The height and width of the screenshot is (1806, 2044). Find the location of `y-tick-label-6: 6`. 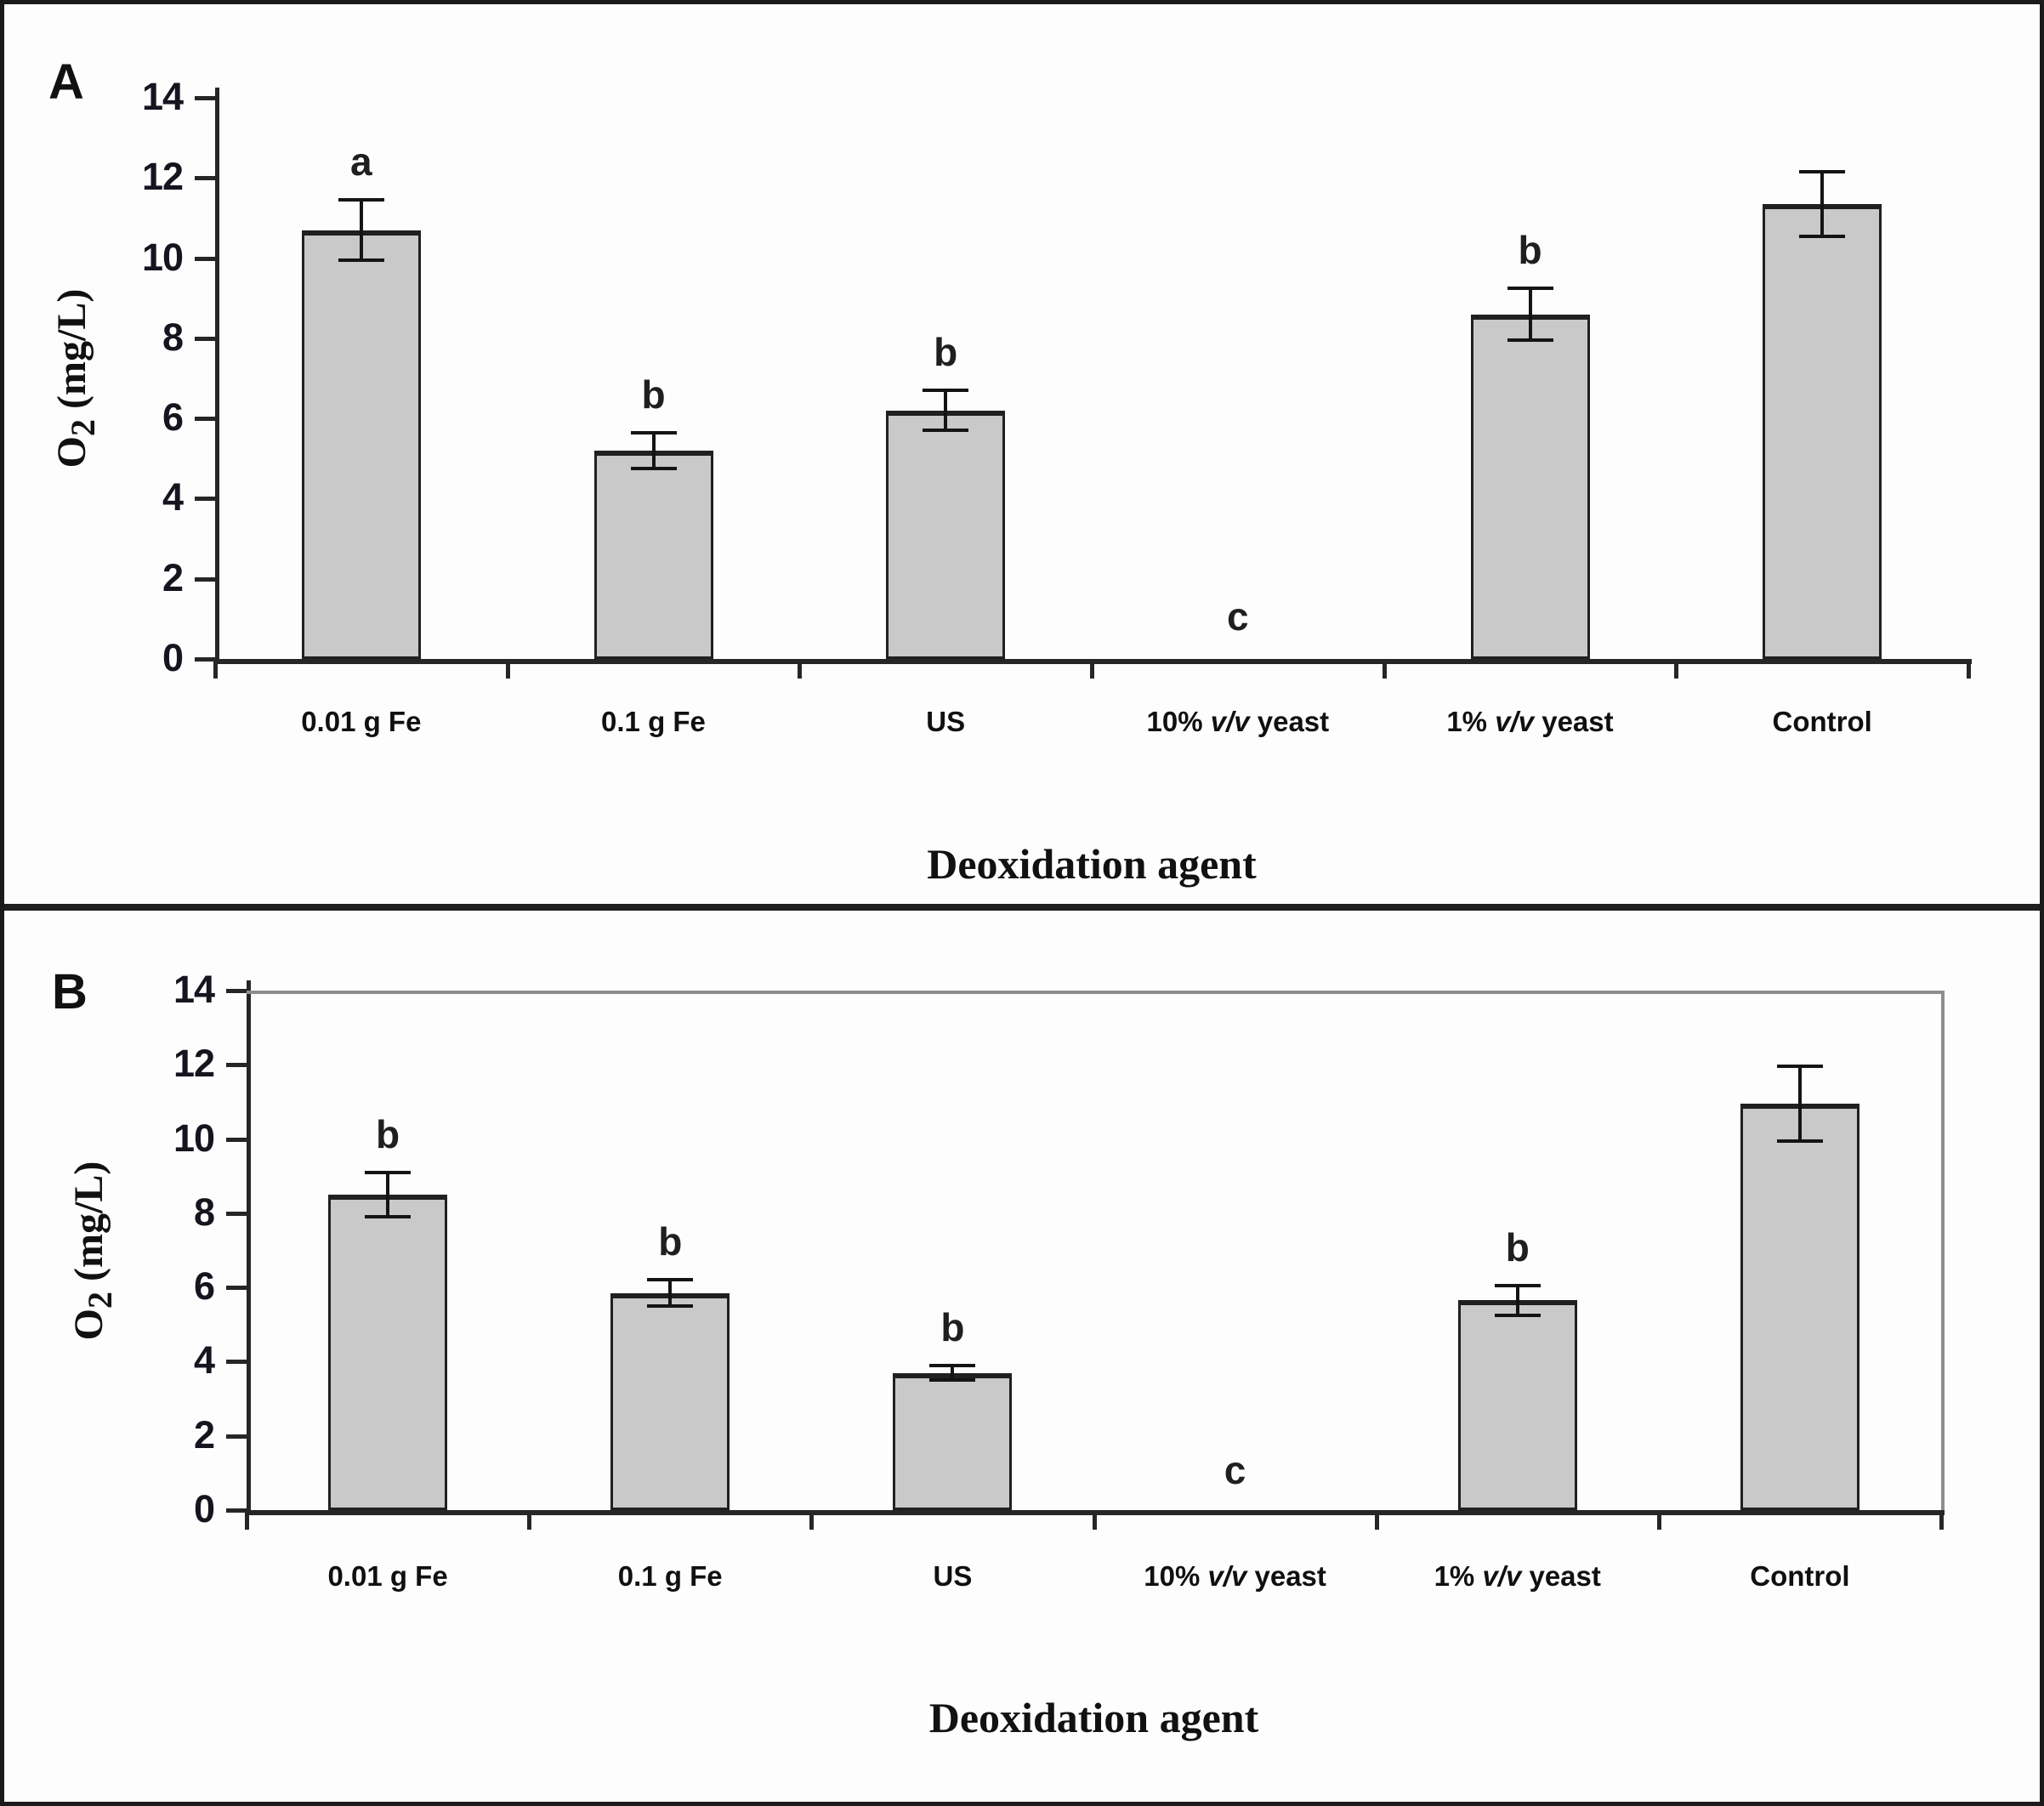

y-tick-label-6: 6 is located at coordinates (204, 1286).